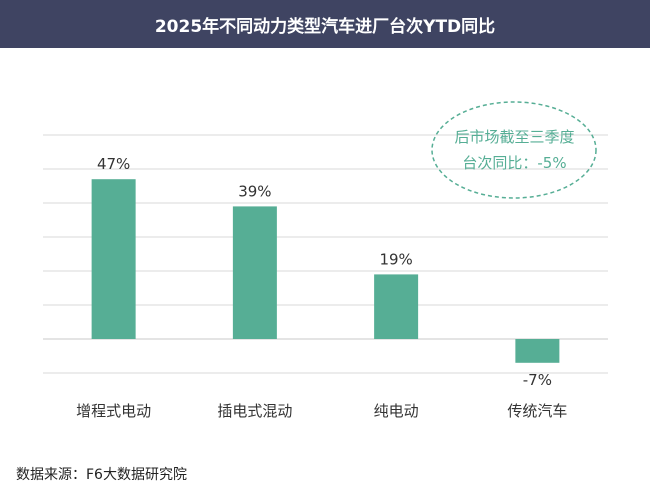 The width and height of the screenshot is (650, 496). What do you see at coordinates (325, 24) in the screenshot?
I see `chart-title: 2025年不同动力类型汽车进厂台次YTD同比` at bounding box center [325, 24].